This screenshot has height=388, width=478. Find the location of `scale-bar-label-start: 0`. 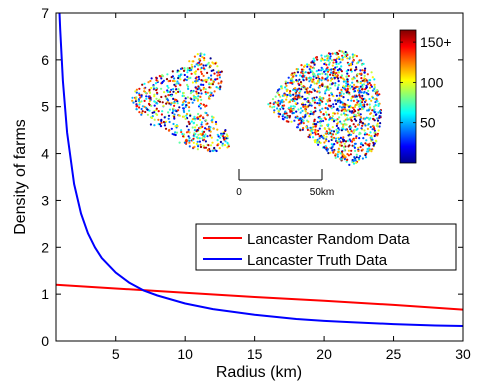

scale-bar-label-start: 0 is located at coordinates (239, 192).